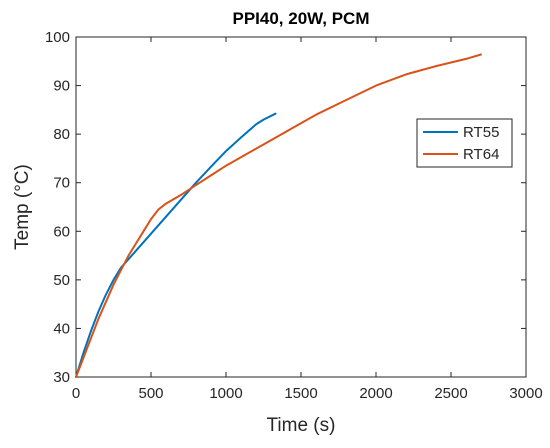  What do you see at coordinates (76, 393) in the screenshot?
I see `x-tick-label: 0` at bounding box center [76, 393].